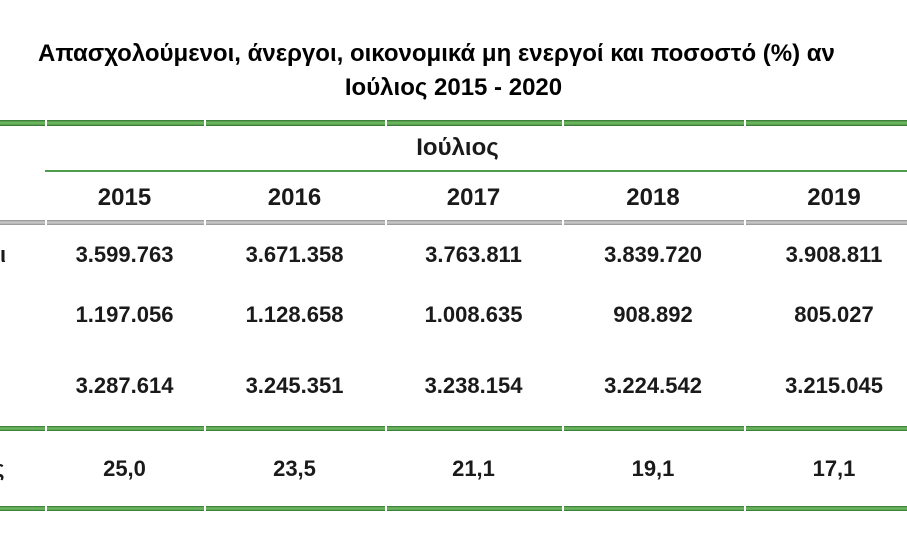  What do you see at coordinates (834, 254) in the screenshot?
I see `value-cell: 3.908.811` at bounding box center [834, 254].